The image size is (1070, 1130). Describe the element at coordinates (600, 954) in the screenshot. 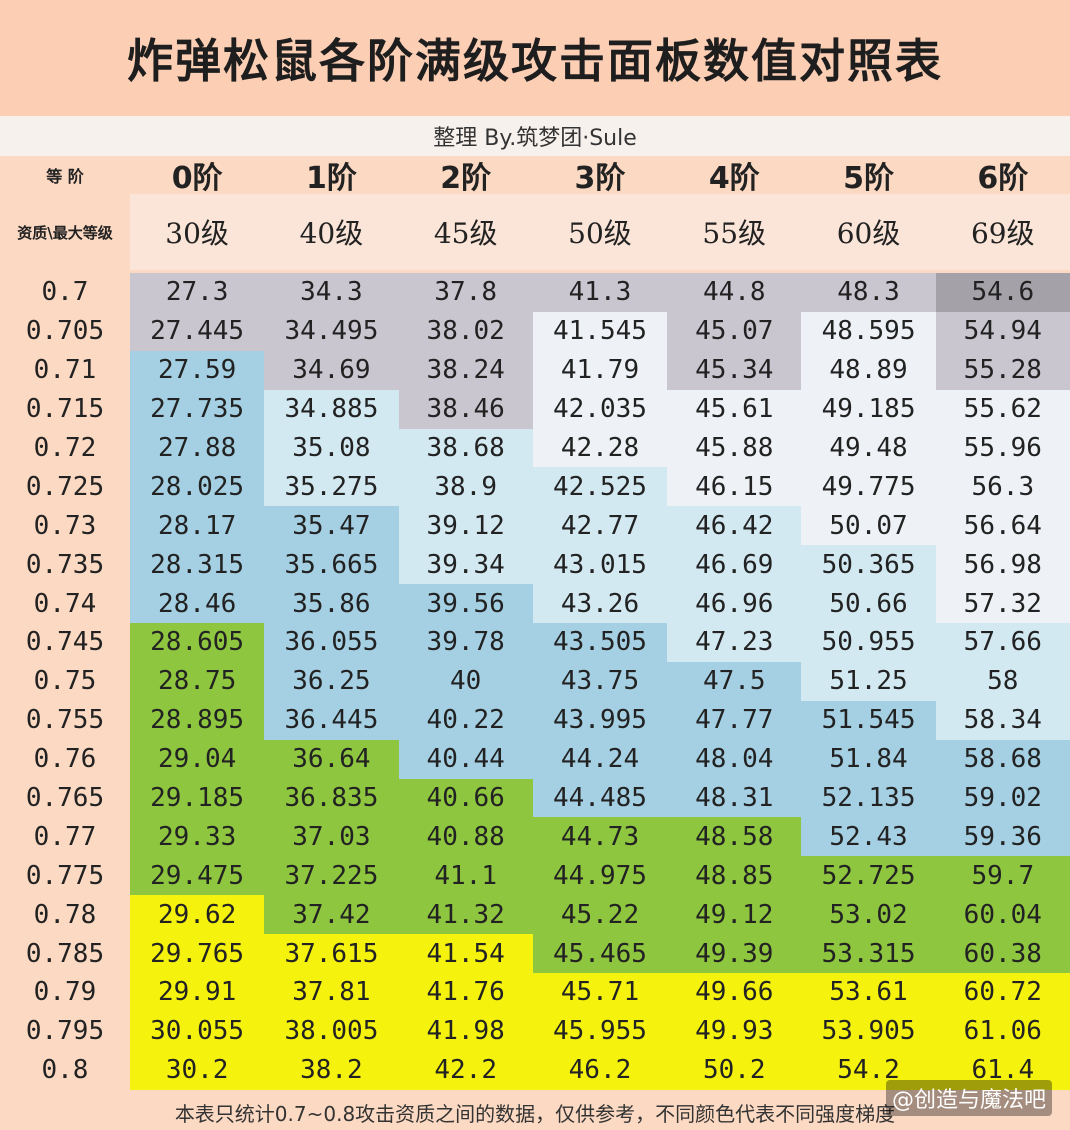

I see `value-cell: 45.465` at that location.